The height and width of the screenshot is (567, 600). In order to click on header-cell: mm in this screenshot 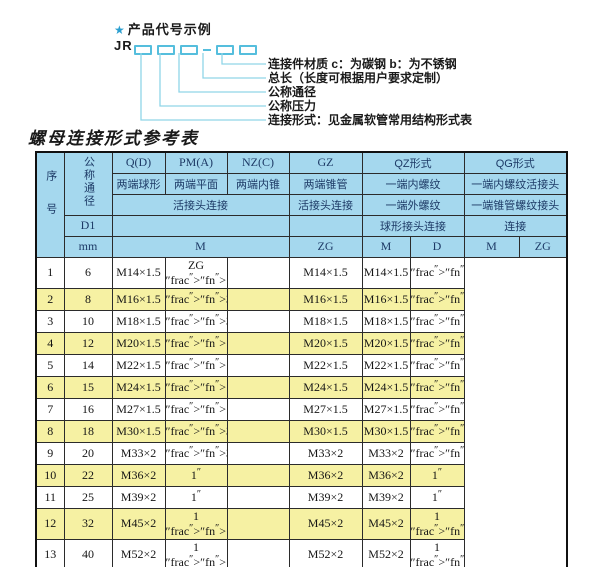, I will do `click(88, 246)`.